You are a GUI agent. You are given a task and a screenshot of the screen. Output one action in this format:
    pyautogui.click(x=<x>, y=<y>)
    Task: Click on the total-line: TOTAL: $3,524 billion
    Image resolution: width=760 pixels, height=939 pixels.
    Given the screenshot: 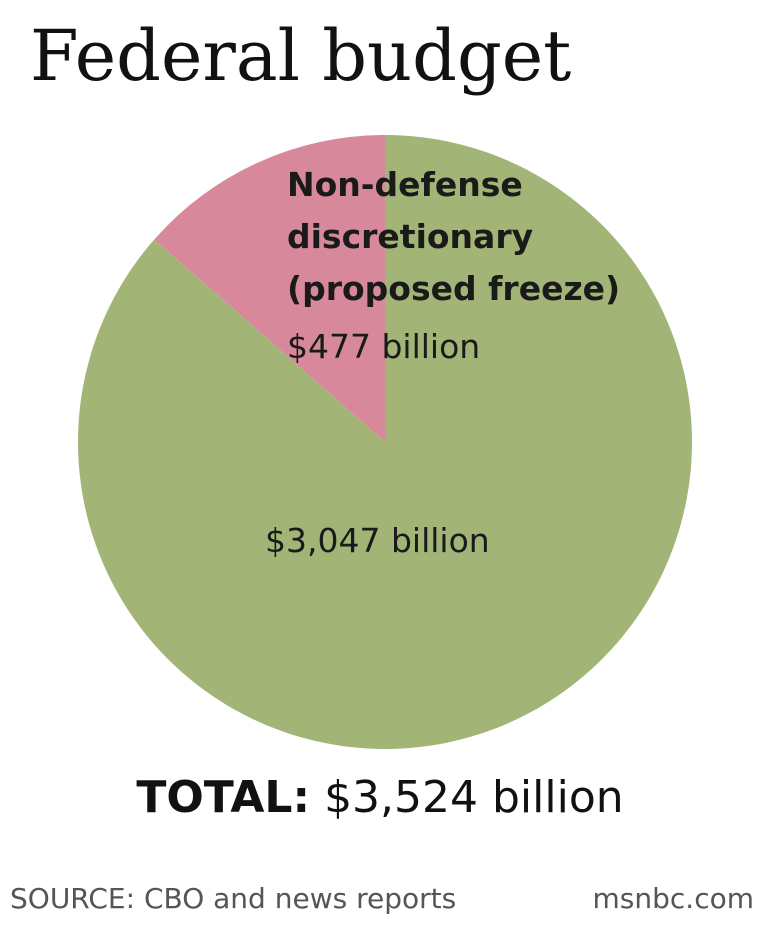 What is the action you would take?
    pyautogui.click(x=380, y=797)
    